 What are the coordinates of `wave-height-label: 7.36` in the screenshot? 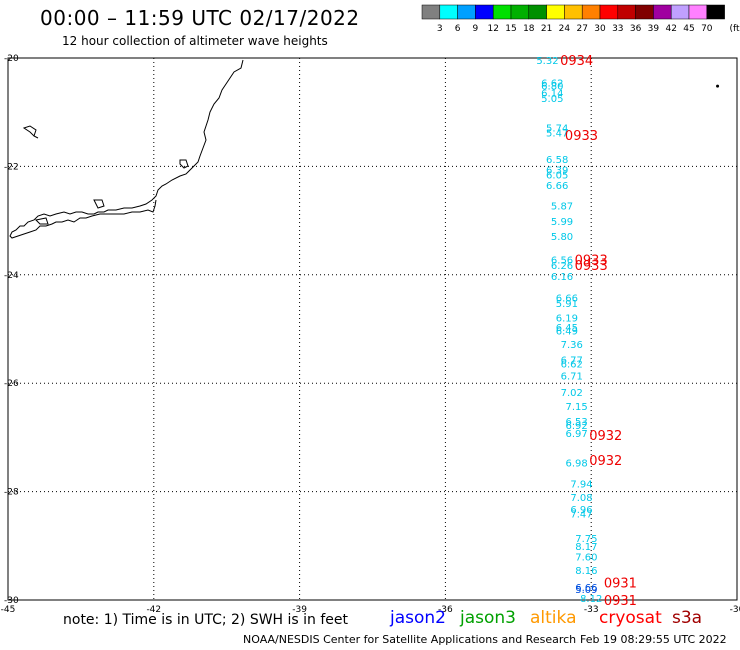 It's located at (572, 345).